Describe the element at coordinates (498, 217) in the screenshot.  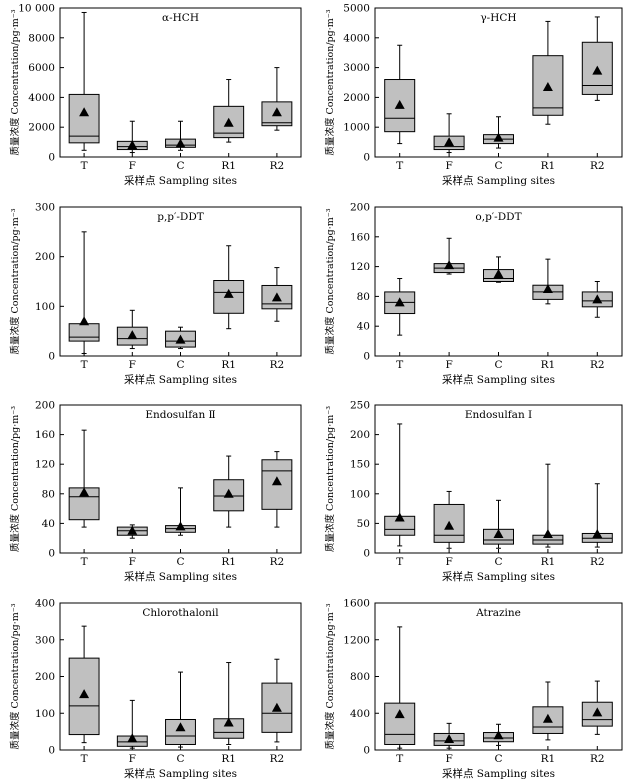
I see `chart-title: o,p′-DDT` at that location.